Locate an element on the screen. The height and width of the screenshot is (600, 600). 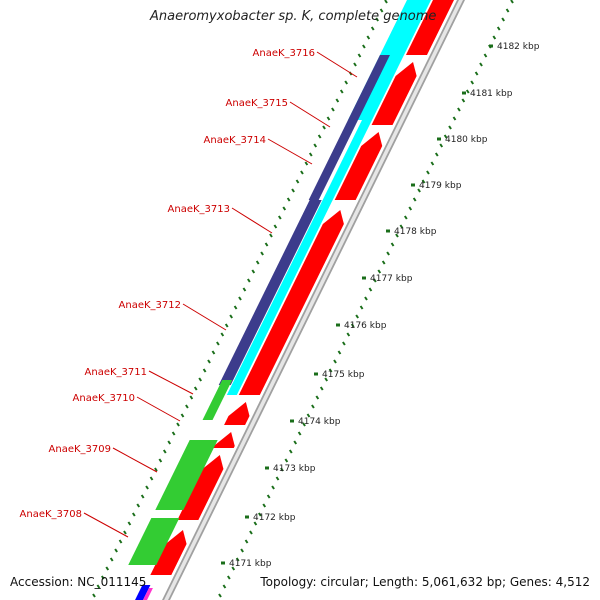
scale-label: 4179 kbp is located at coordinates (440, 186).